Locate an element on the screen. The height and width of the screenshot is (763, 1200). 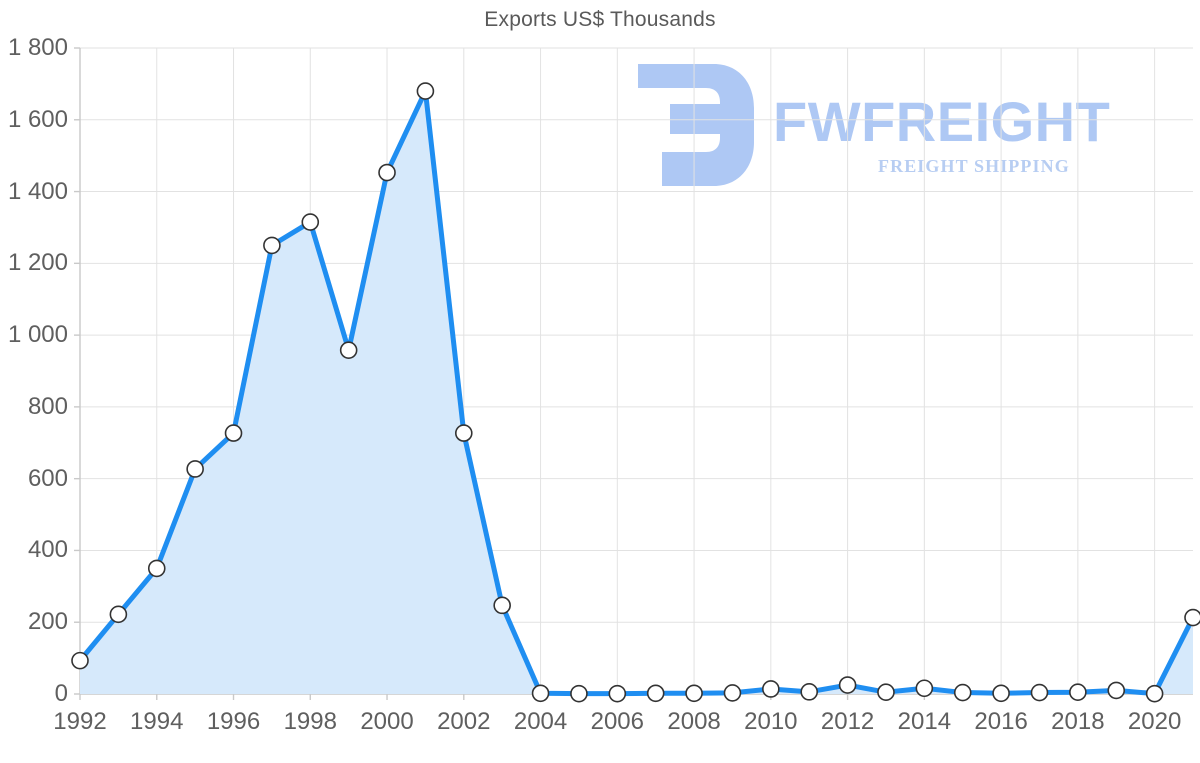
y-tick-label: 200 is located at coordinates (47, 622).